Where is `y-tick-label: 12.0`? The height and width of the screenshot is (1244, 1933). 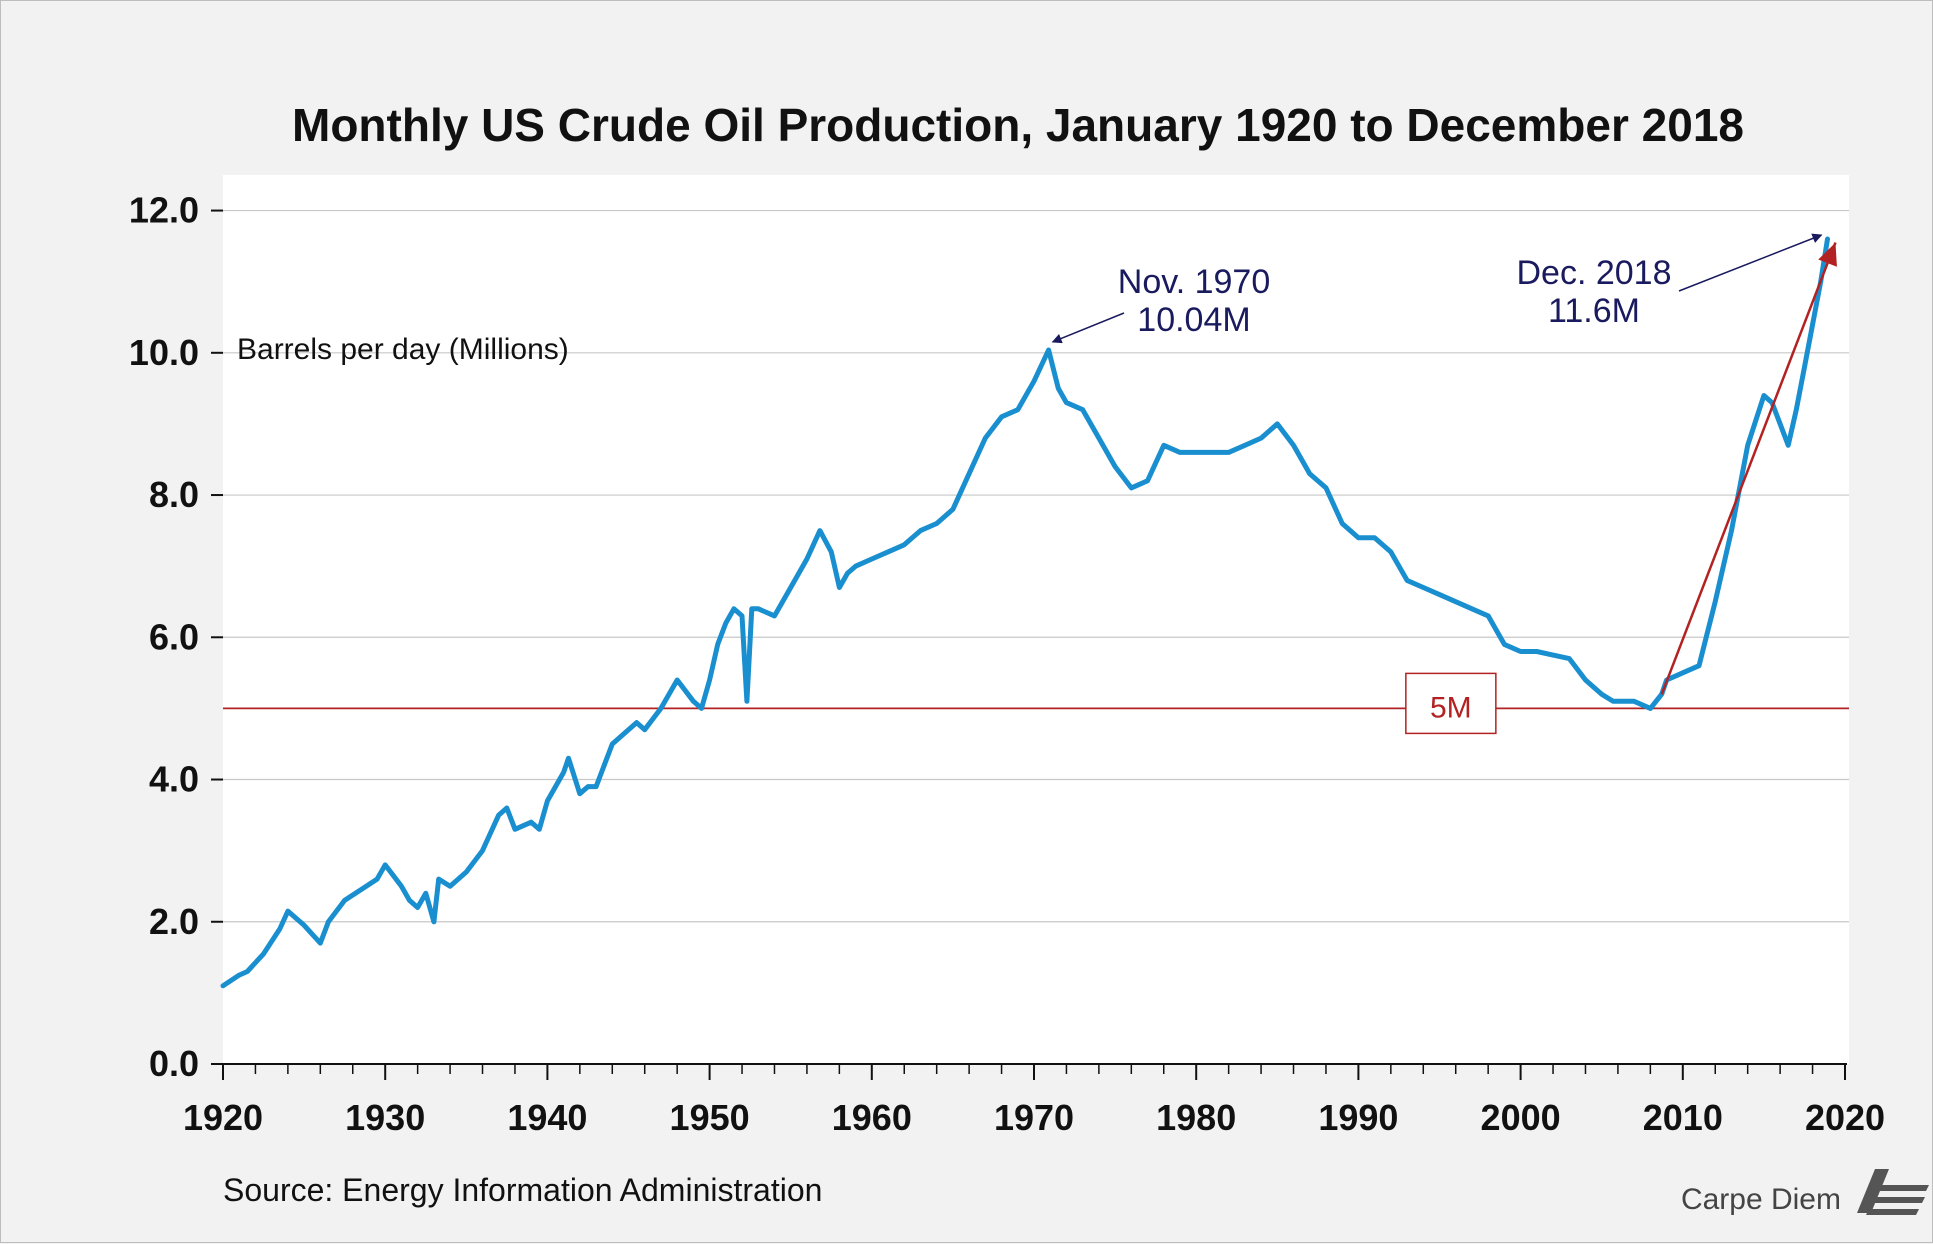 y-tick-label: 12.0 is located at coordinates (164, 210).